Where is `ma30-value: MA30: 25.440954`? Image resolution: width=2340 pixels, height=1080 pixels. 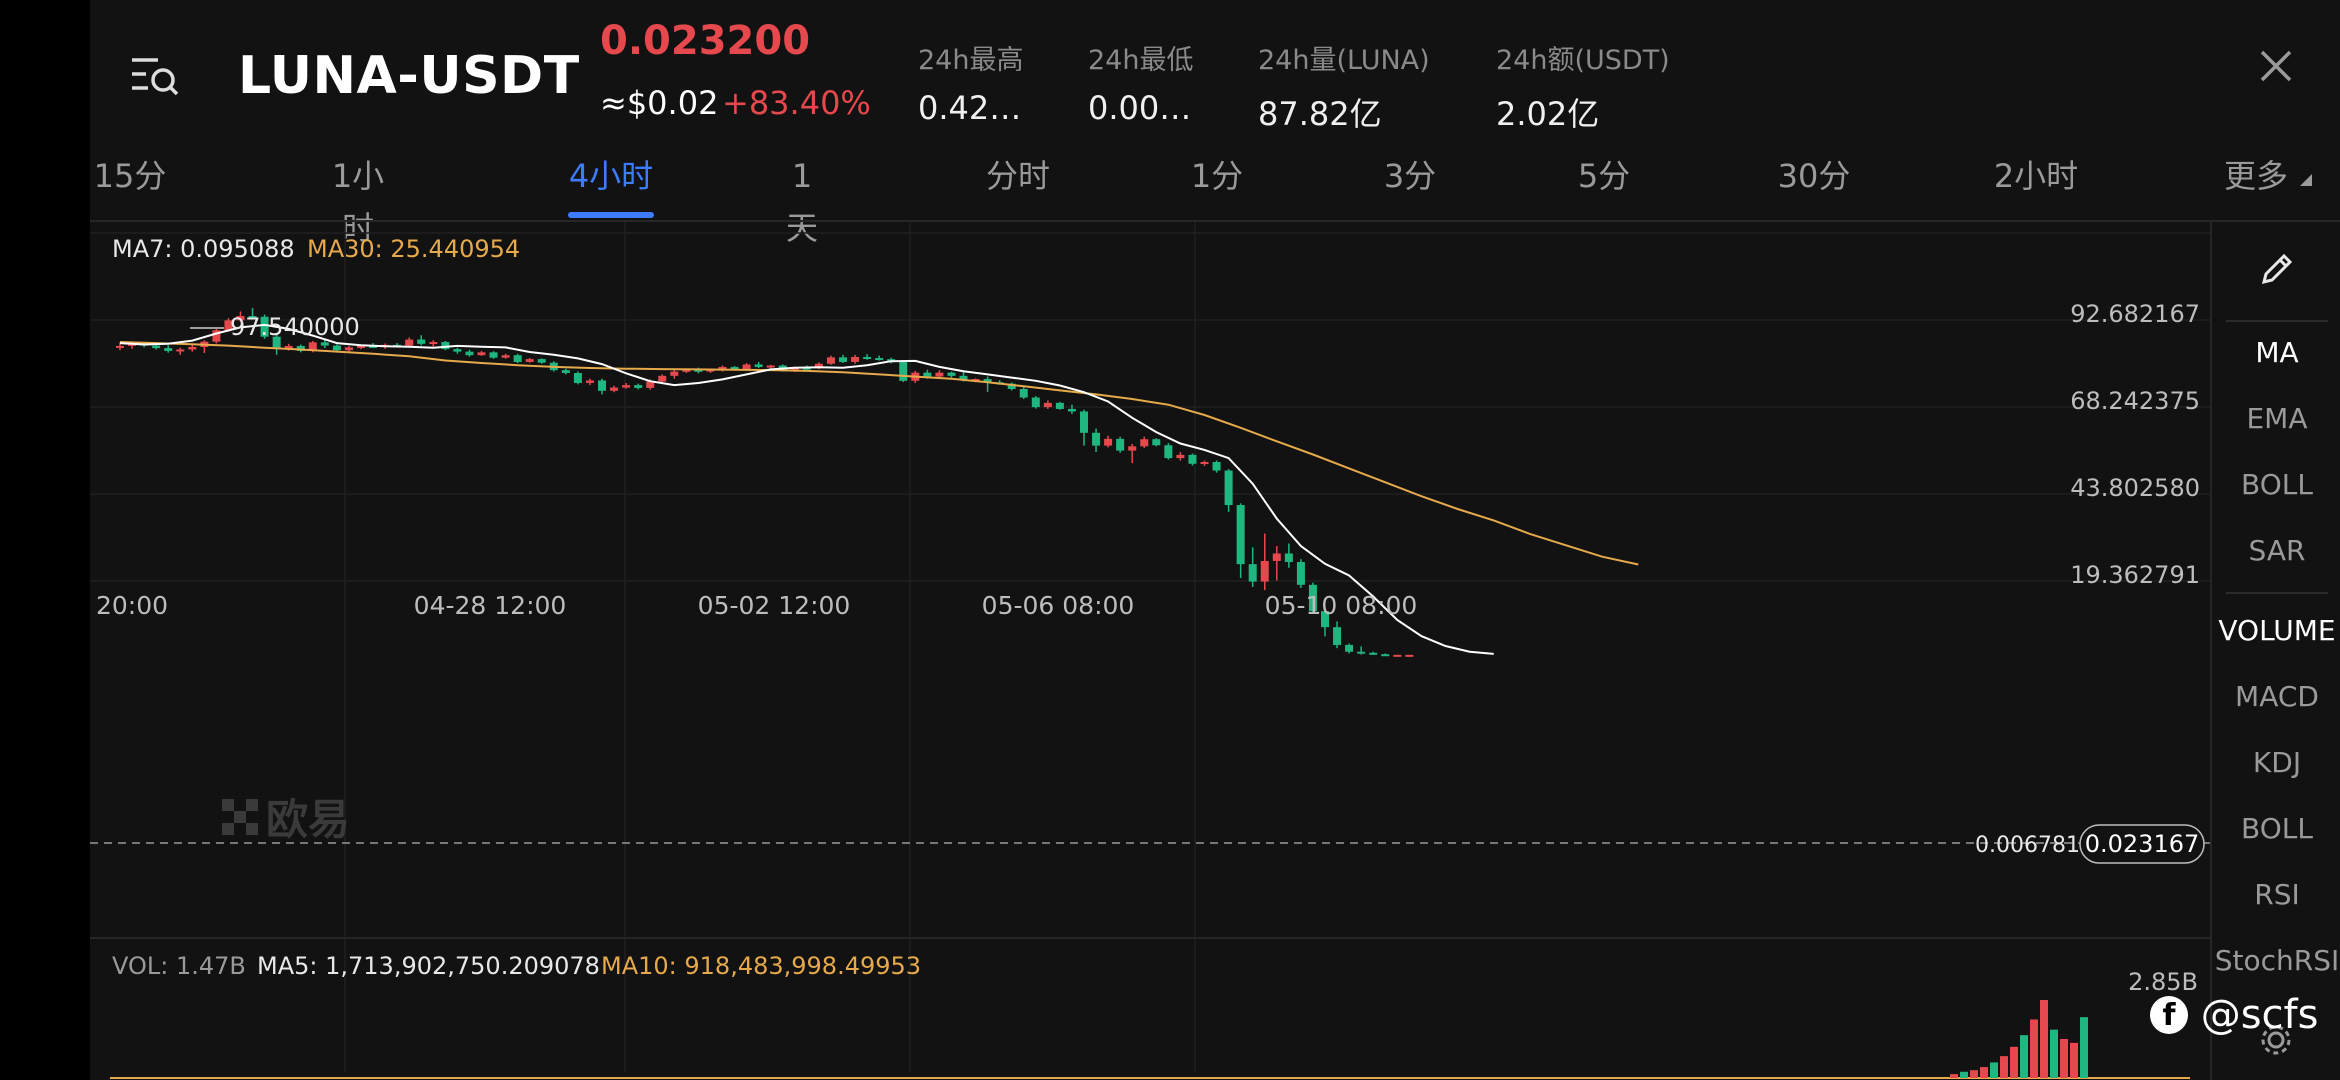 ma30-value: MA30: 25.440954 is located at coordinates (413, 249).